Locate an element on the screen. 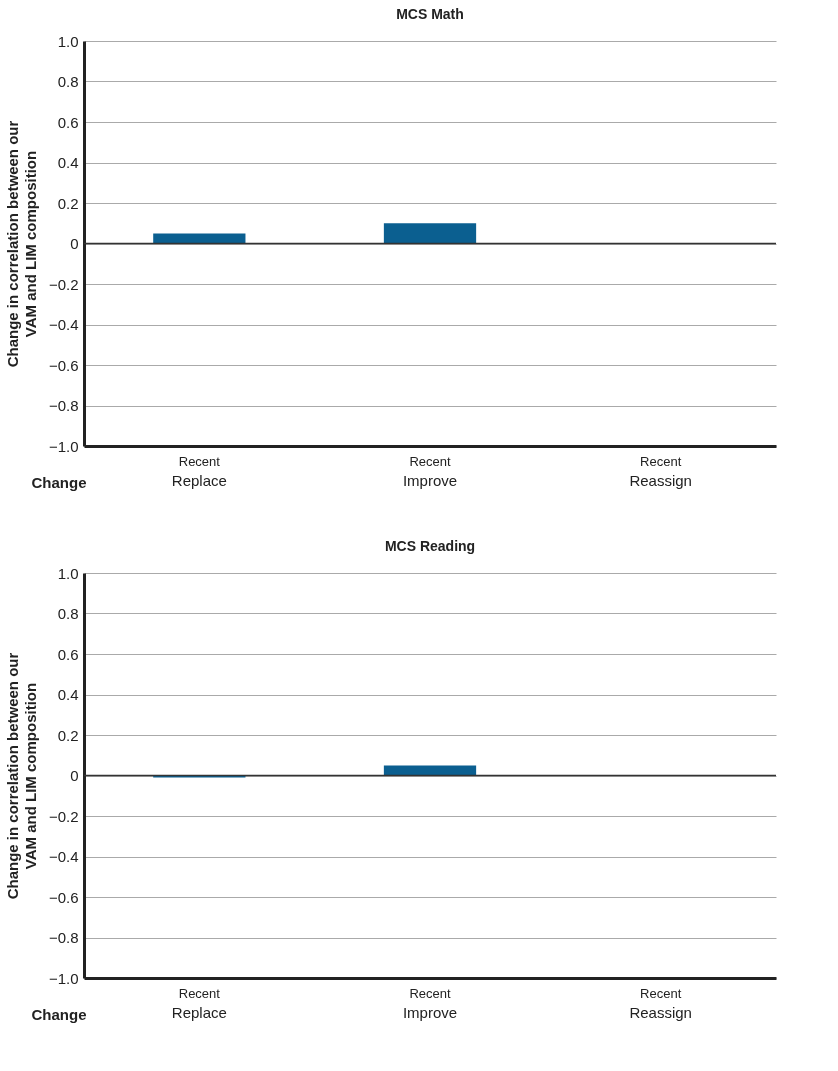 The width and height of the screenshot is (838, 1071). chart-title: MCS Reading is located at coordinates (430, 546).